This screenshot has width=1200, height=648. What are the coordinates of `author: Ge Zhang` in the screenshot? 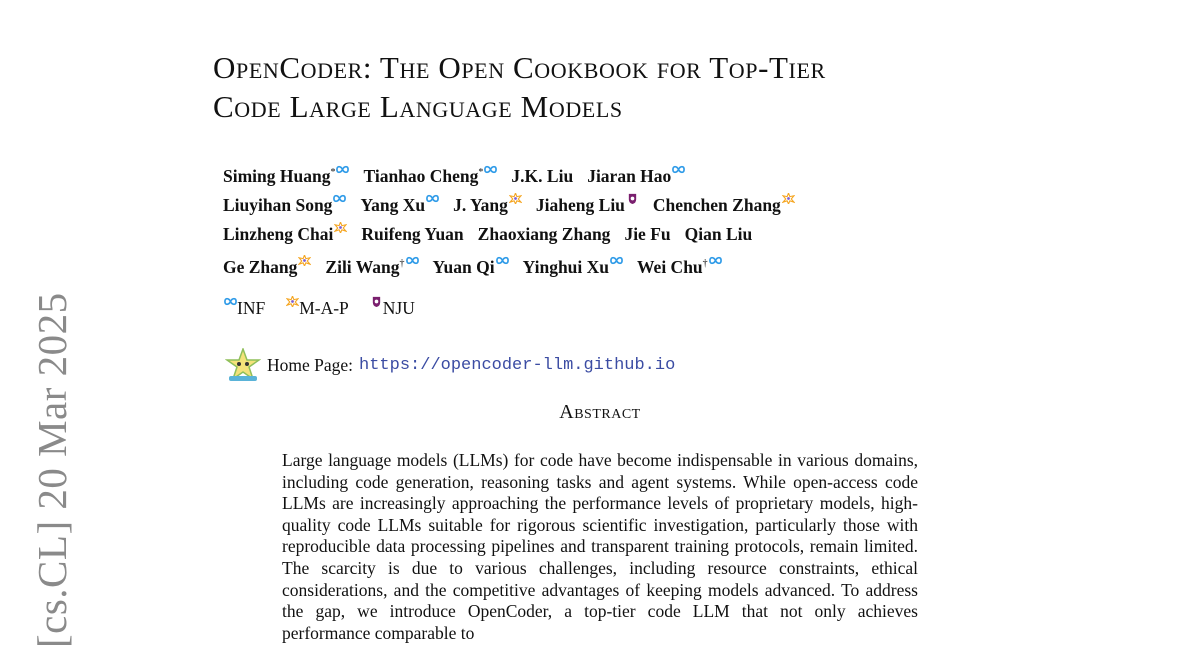 It's located at (267, 265).